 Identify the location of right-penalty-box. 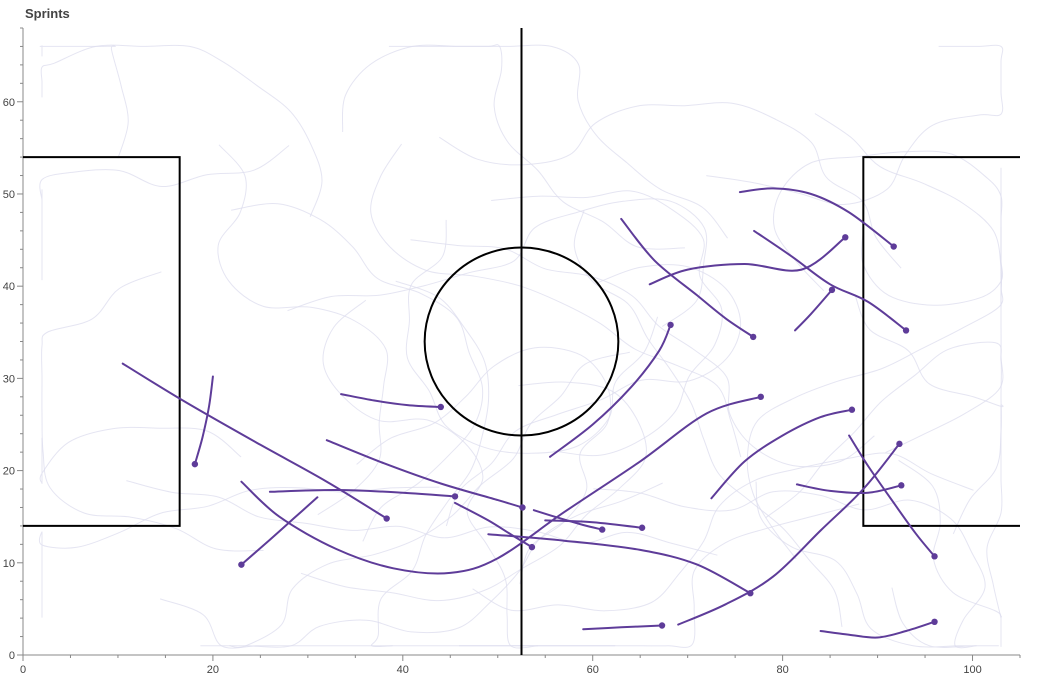
(941, 341).